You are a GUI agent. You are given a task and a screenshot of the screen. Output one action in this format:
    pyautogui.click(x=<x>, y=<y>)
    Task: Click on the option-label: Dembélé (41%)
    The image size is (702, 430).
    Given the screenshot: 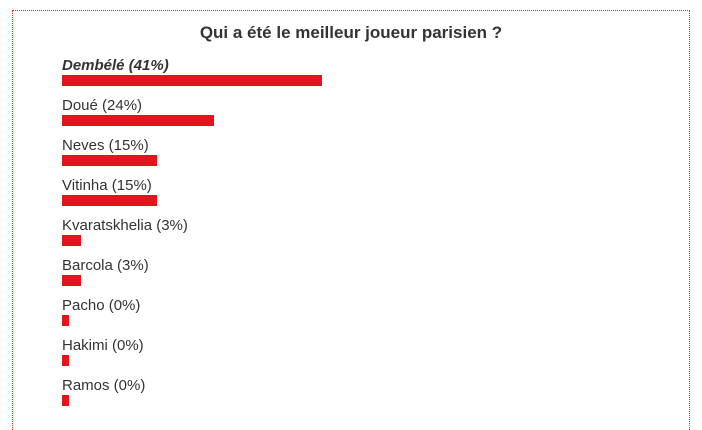 What is the action you would take?
    pyautogui.click(x=115, y=65)
    